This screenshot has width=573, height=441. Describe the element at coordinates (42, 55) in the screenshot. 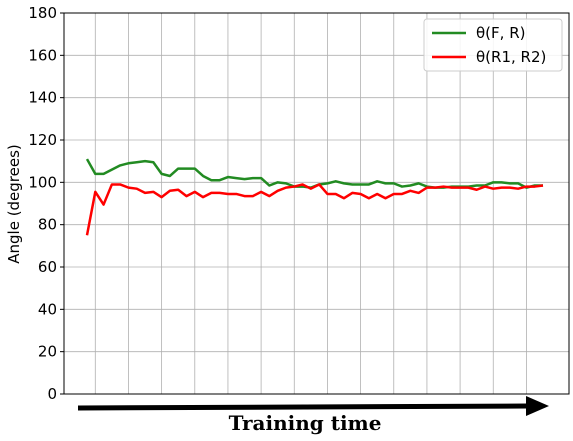

I see `y-tick-label: 160` at that location.